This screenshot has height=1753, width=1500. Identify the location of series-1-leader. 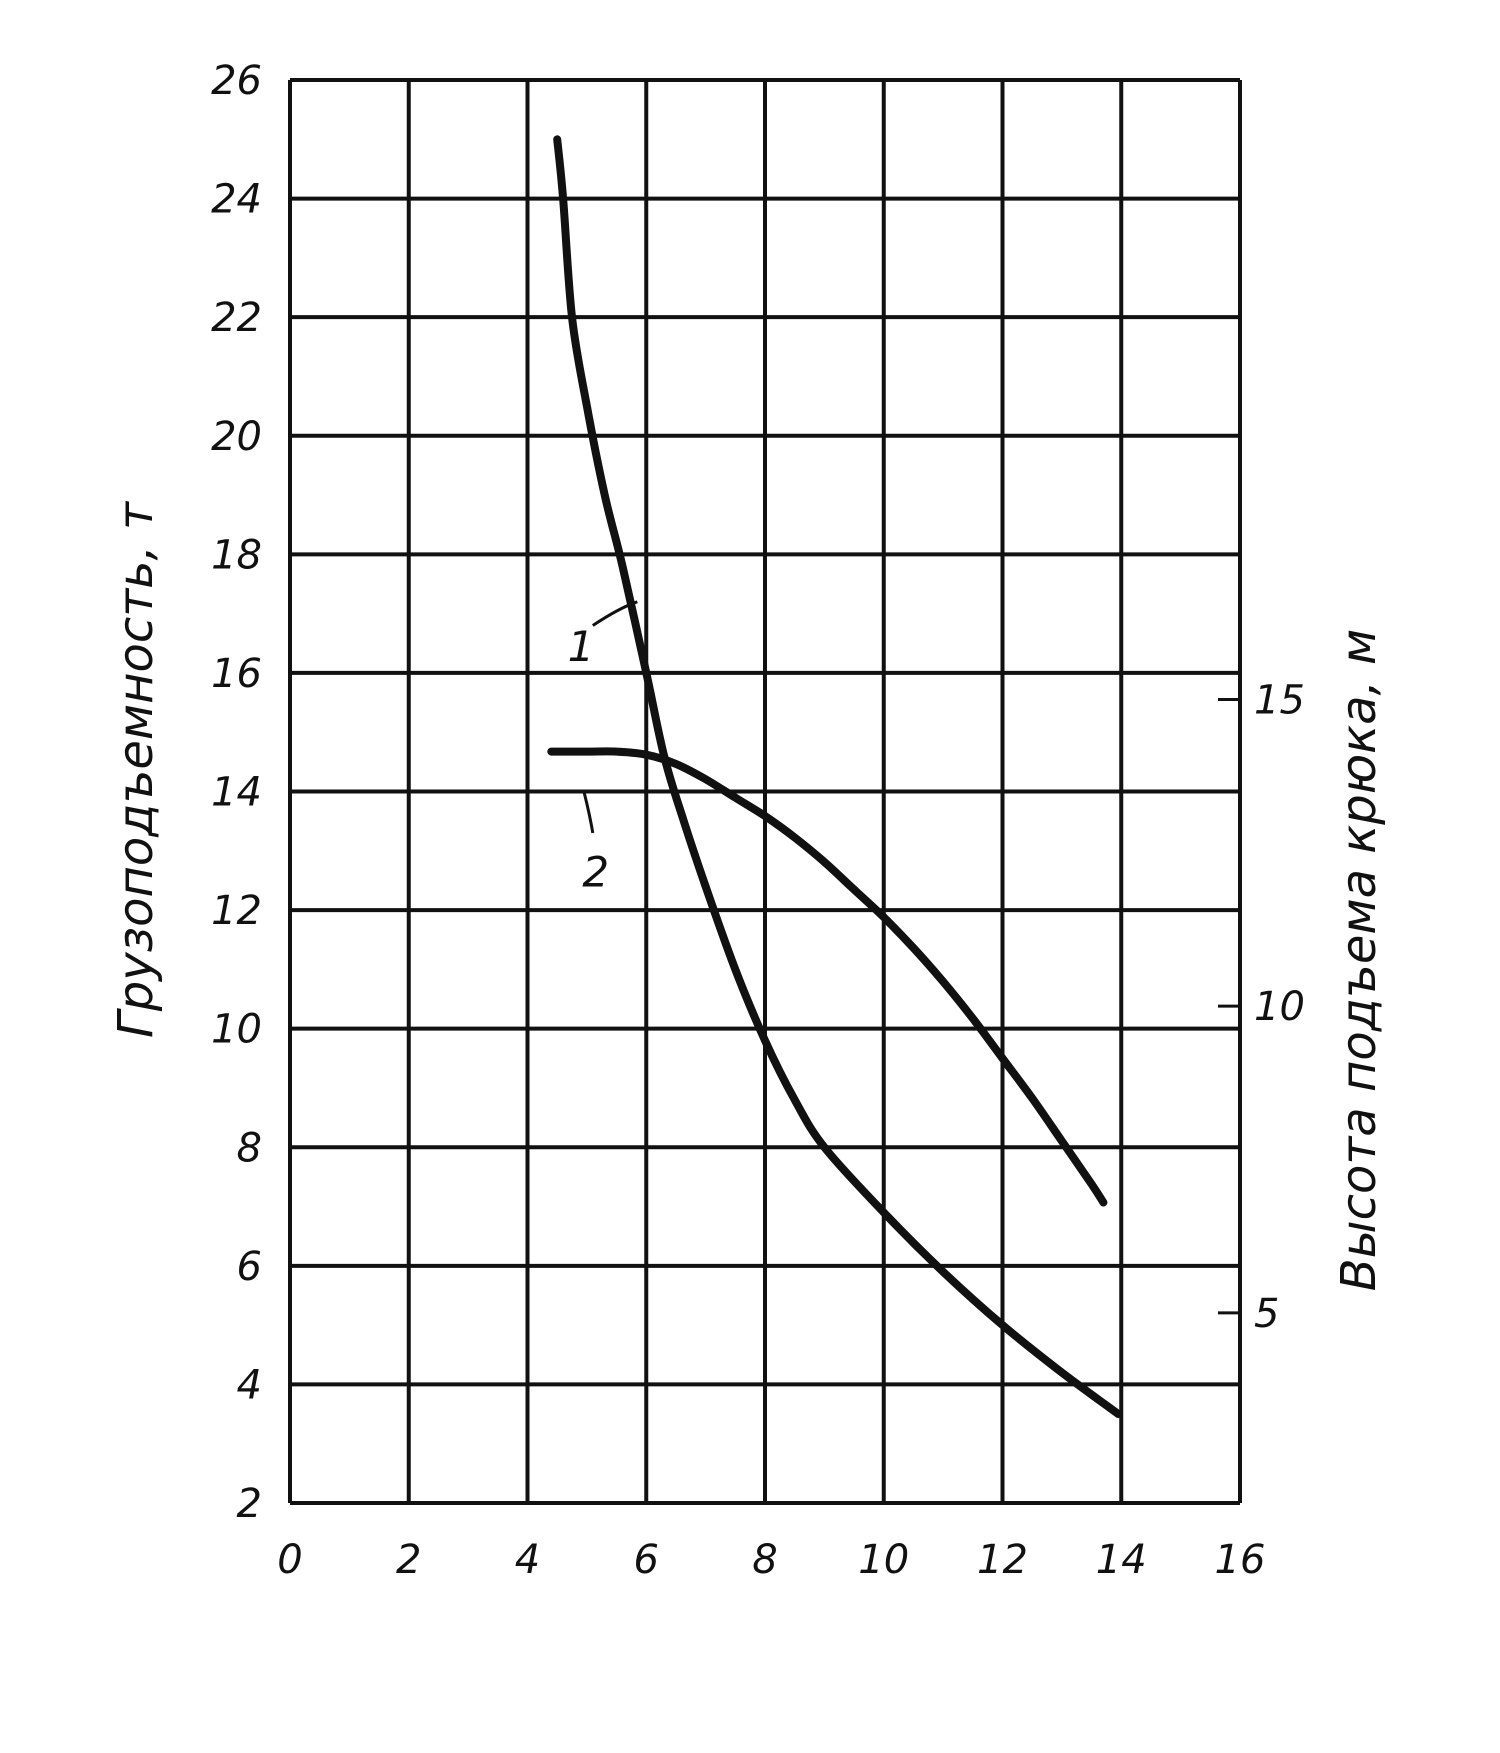
(614, 613).